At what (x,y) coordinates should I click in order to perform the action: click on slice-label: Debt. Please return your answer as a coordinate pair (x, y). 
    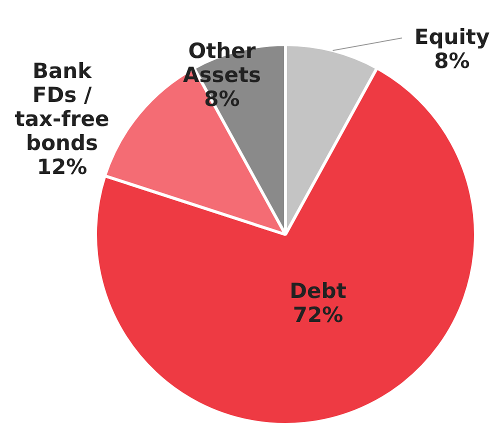
    Looking at the image, I should click on (318, 290).